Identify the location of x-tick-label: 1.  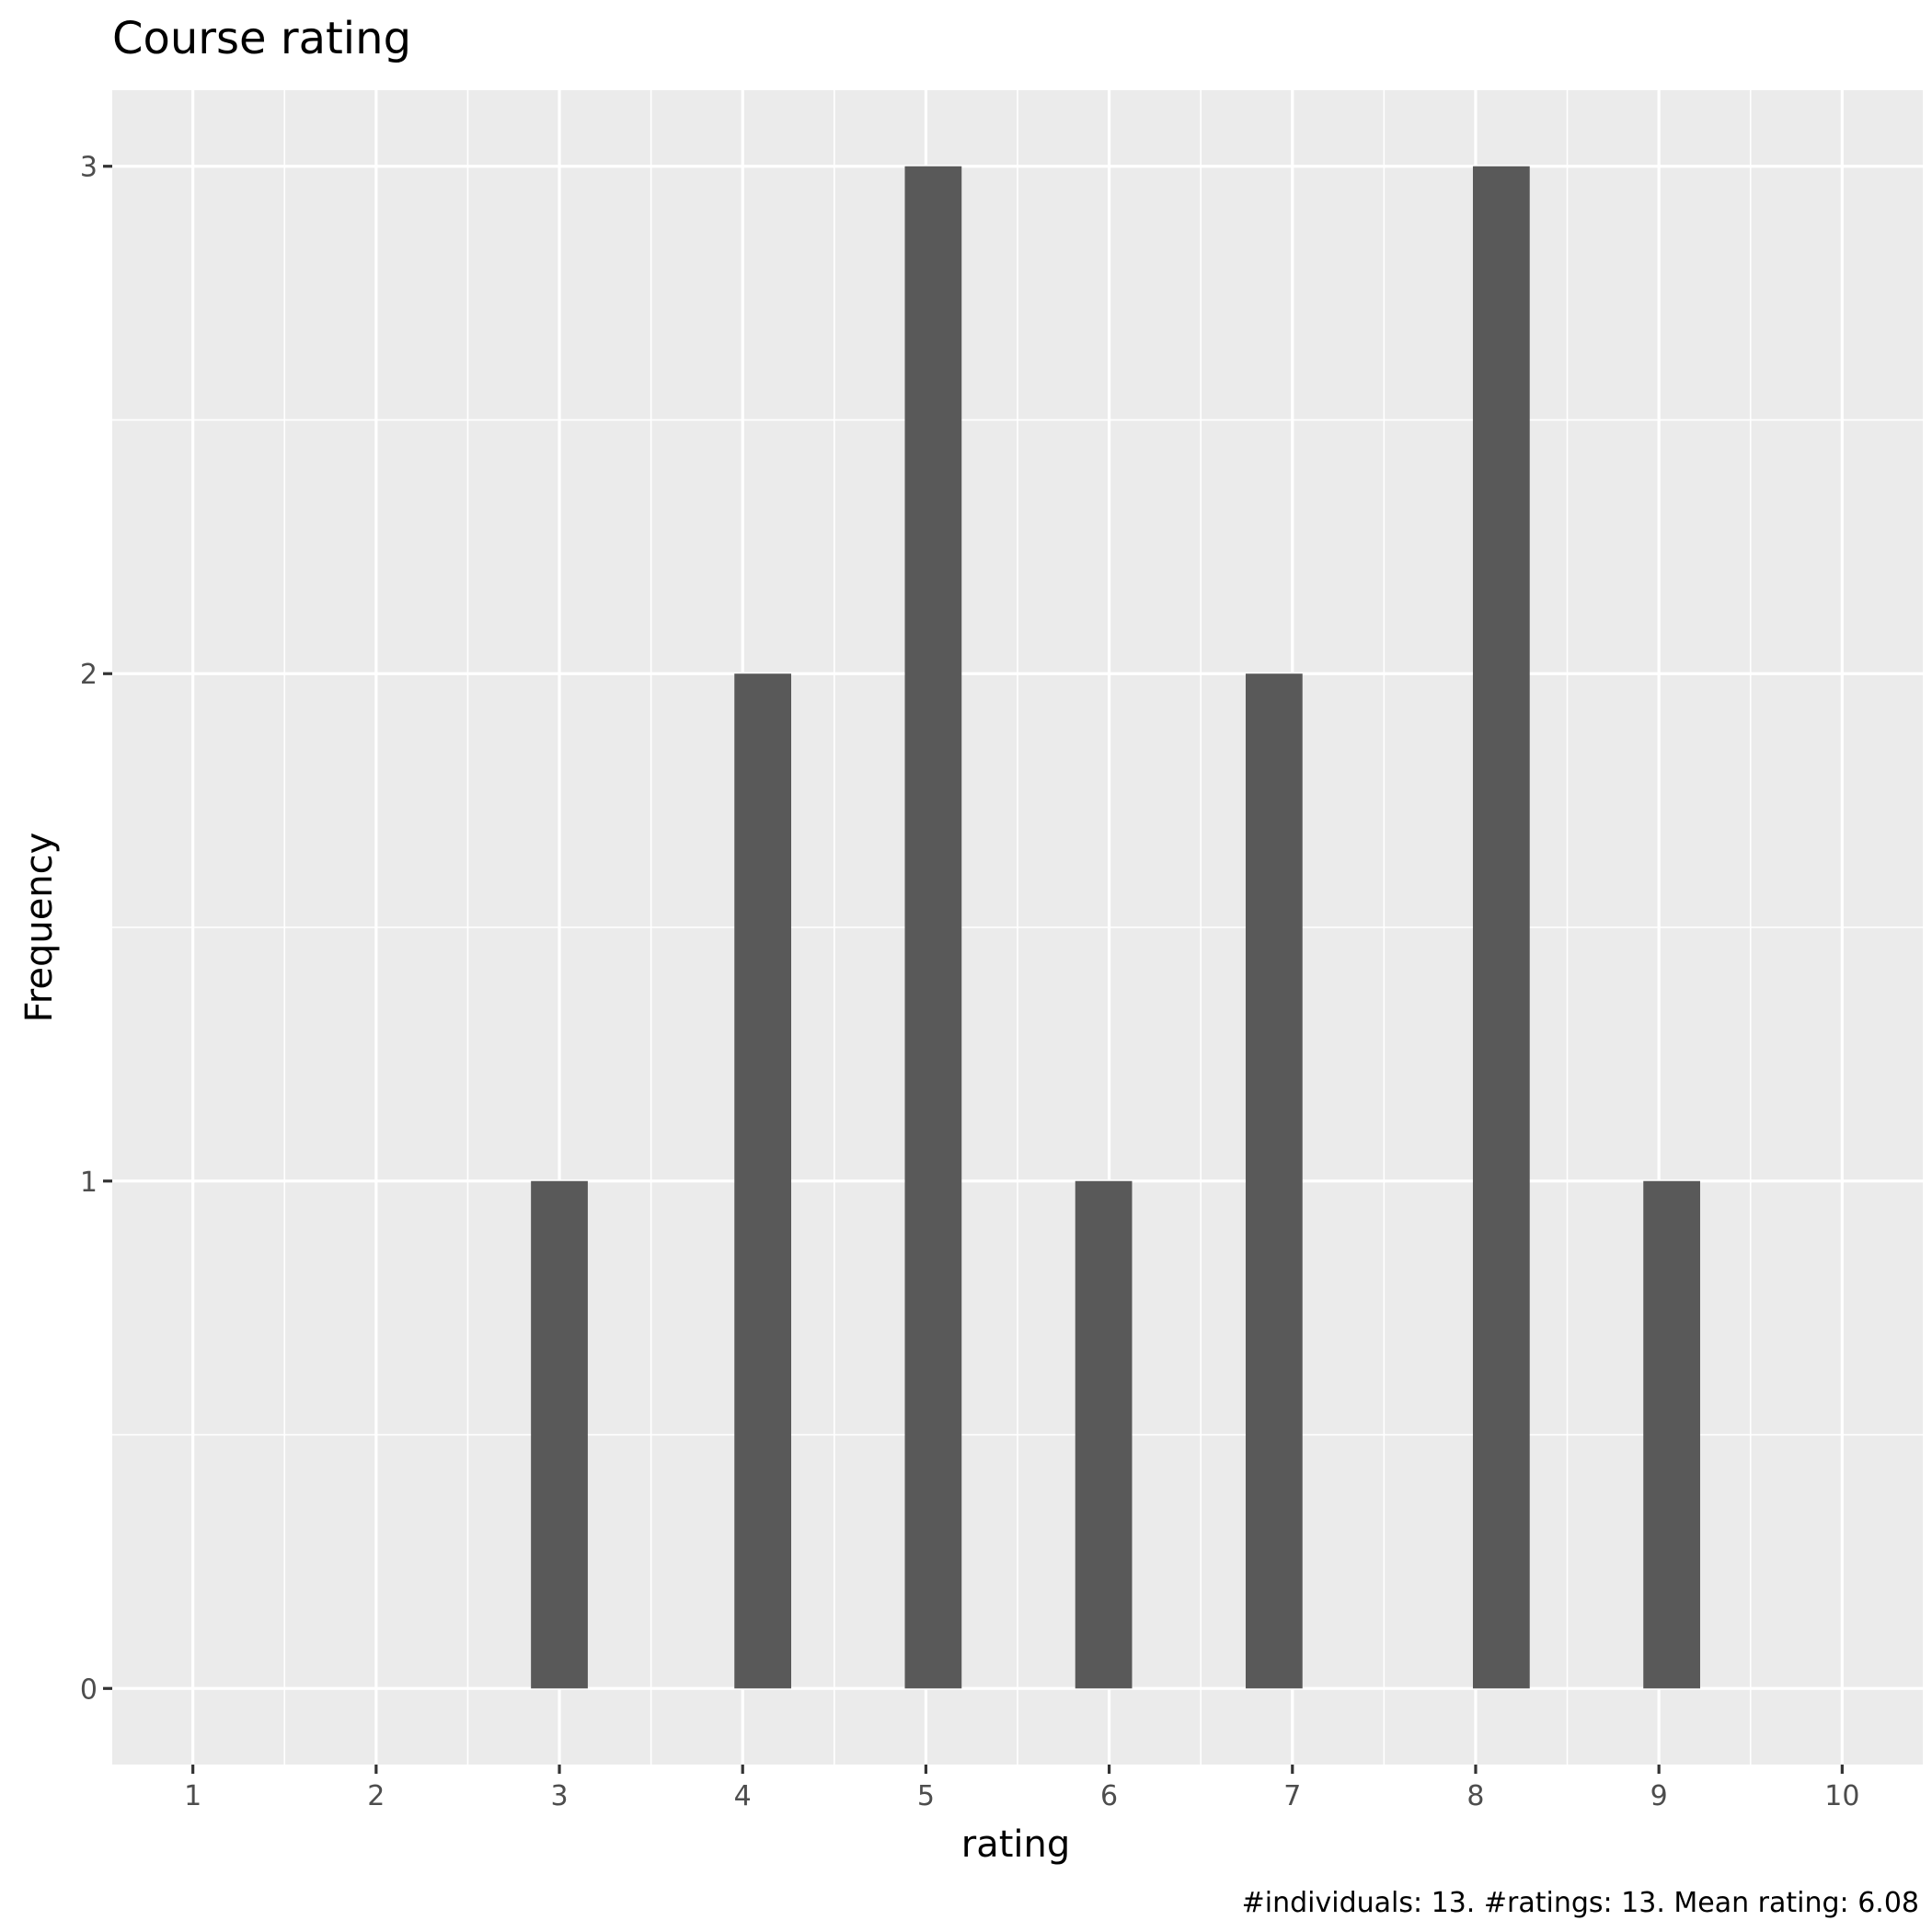
(192, 1796).